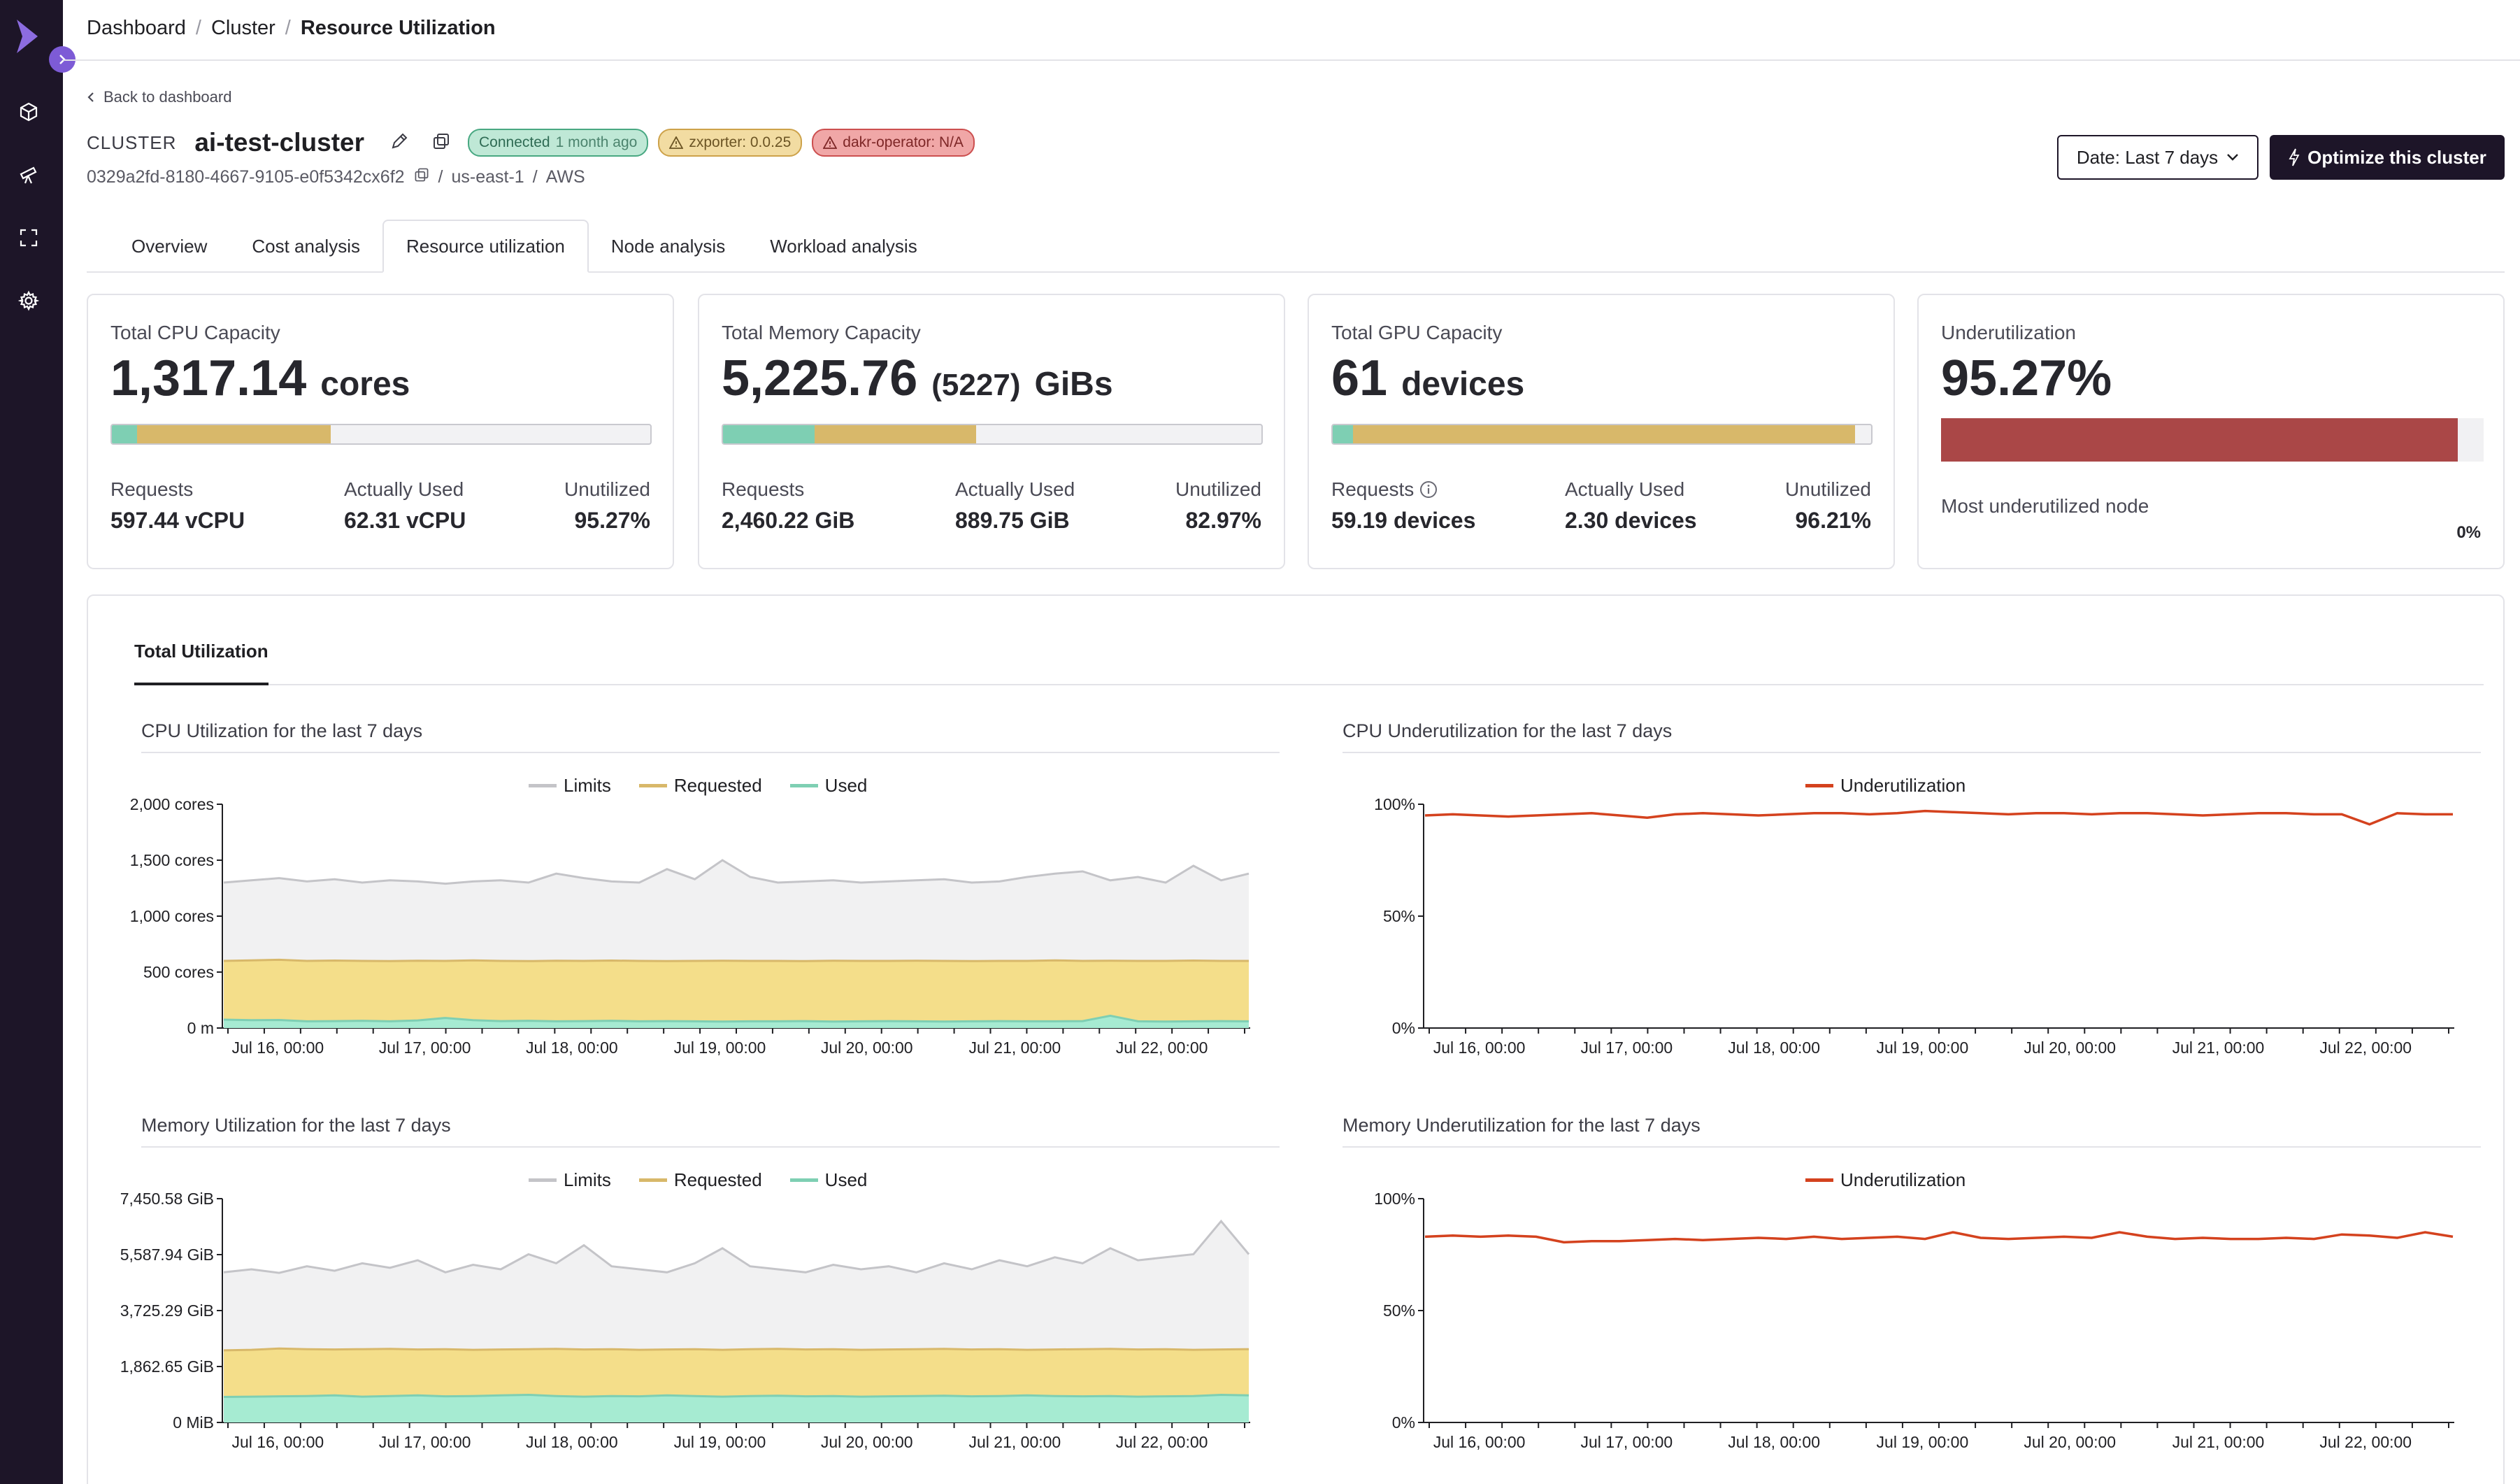 Image resolution: width=2520 pixels, height=1484 pixels. I want to click on memory-capacity-unit: GiBs, so click(1073, 385).